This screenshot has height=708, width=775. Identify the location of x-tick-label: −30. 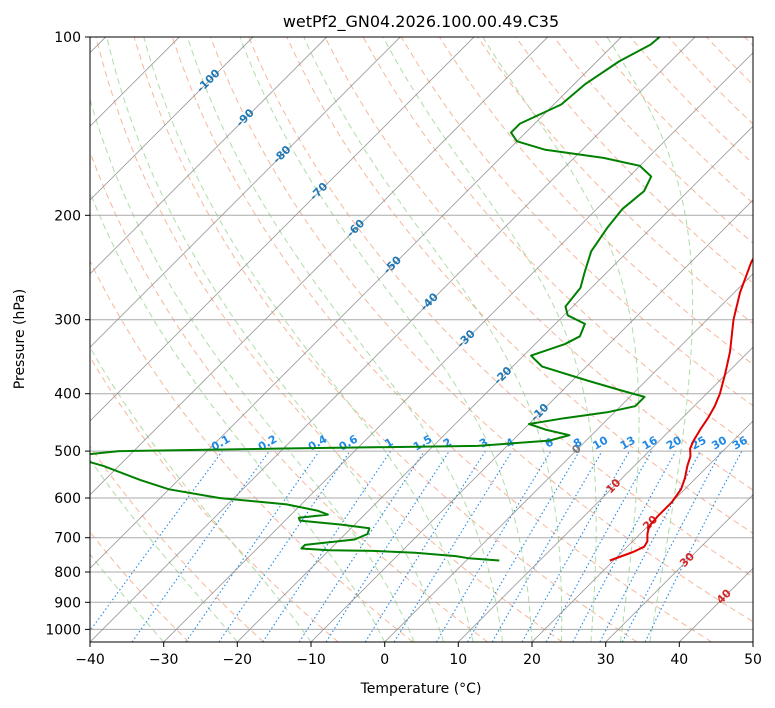
(164, 660).